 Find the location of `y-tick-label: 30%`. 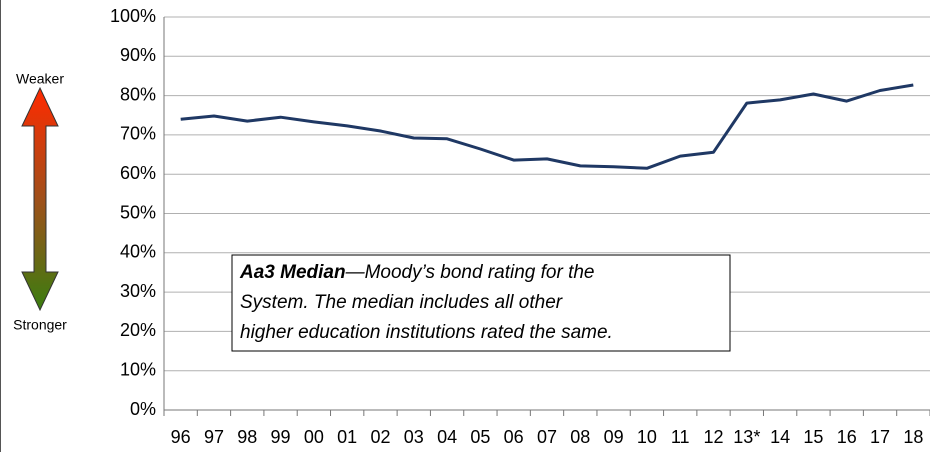

y-tick-label: 30% is located at coordinates (138, 291).